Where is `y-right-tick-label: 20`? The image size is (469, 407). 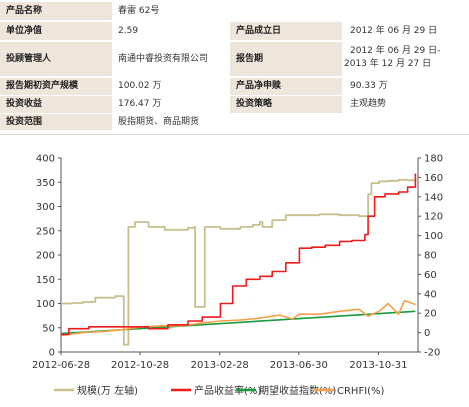 y-right-tick-label: 20 is located at coordinates (430, 314).